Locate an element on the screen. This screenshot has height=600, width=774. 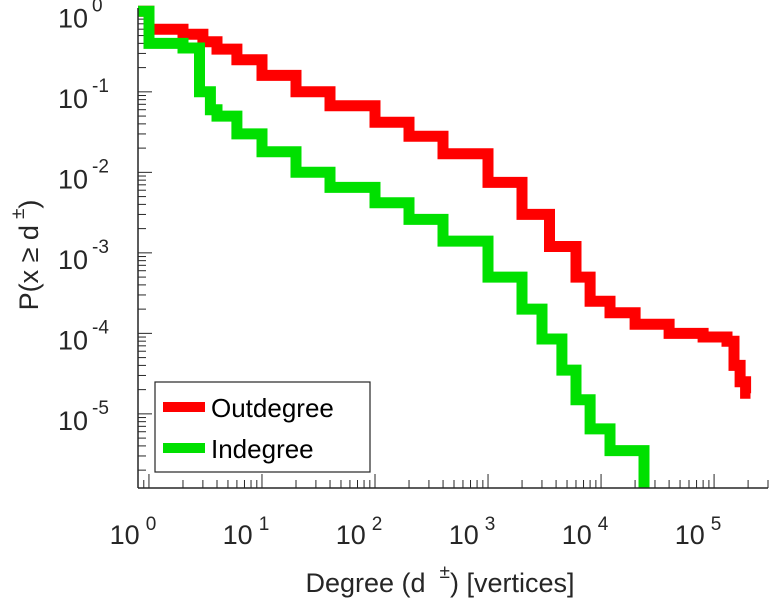
y-tick-label: 10 -4 is located at coordinates (83, 336).